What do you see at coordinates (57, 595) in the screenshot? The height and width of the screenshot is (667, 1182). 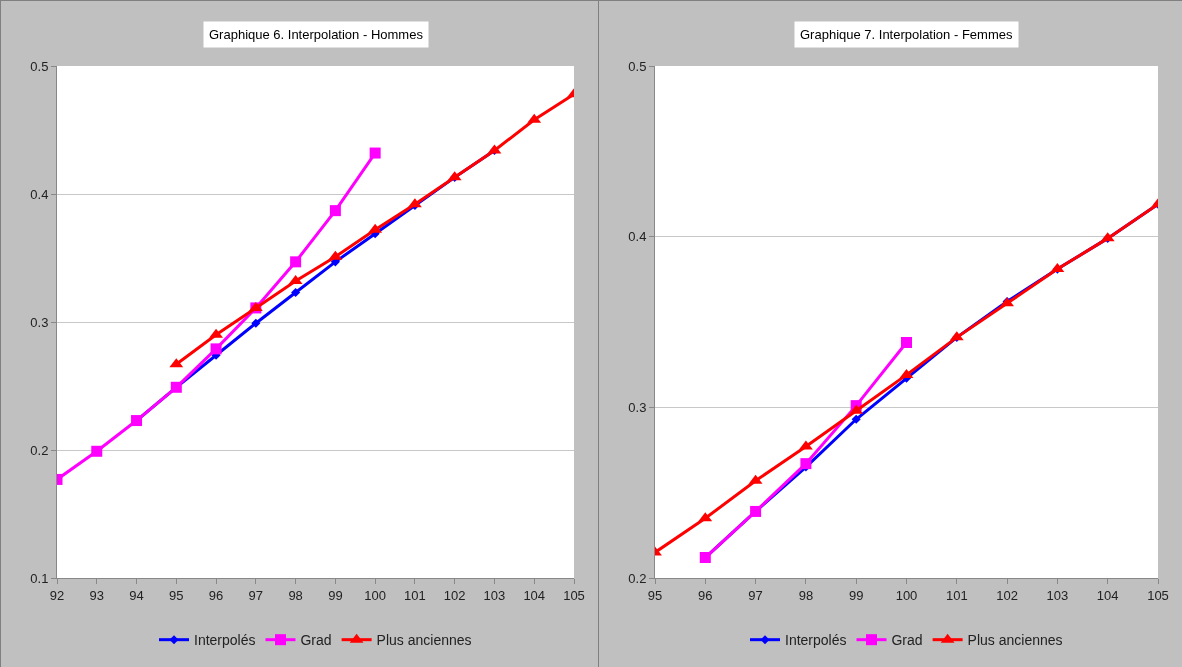 I see `x-tick-label: 92` at bounding box center [57, 595].